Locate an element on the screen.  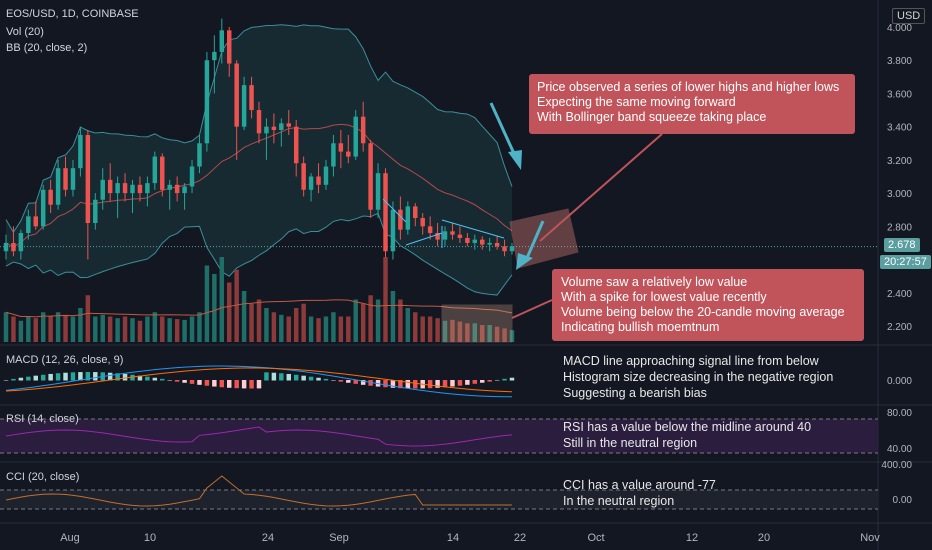
arrow-line is located at coordinates (503, 130).